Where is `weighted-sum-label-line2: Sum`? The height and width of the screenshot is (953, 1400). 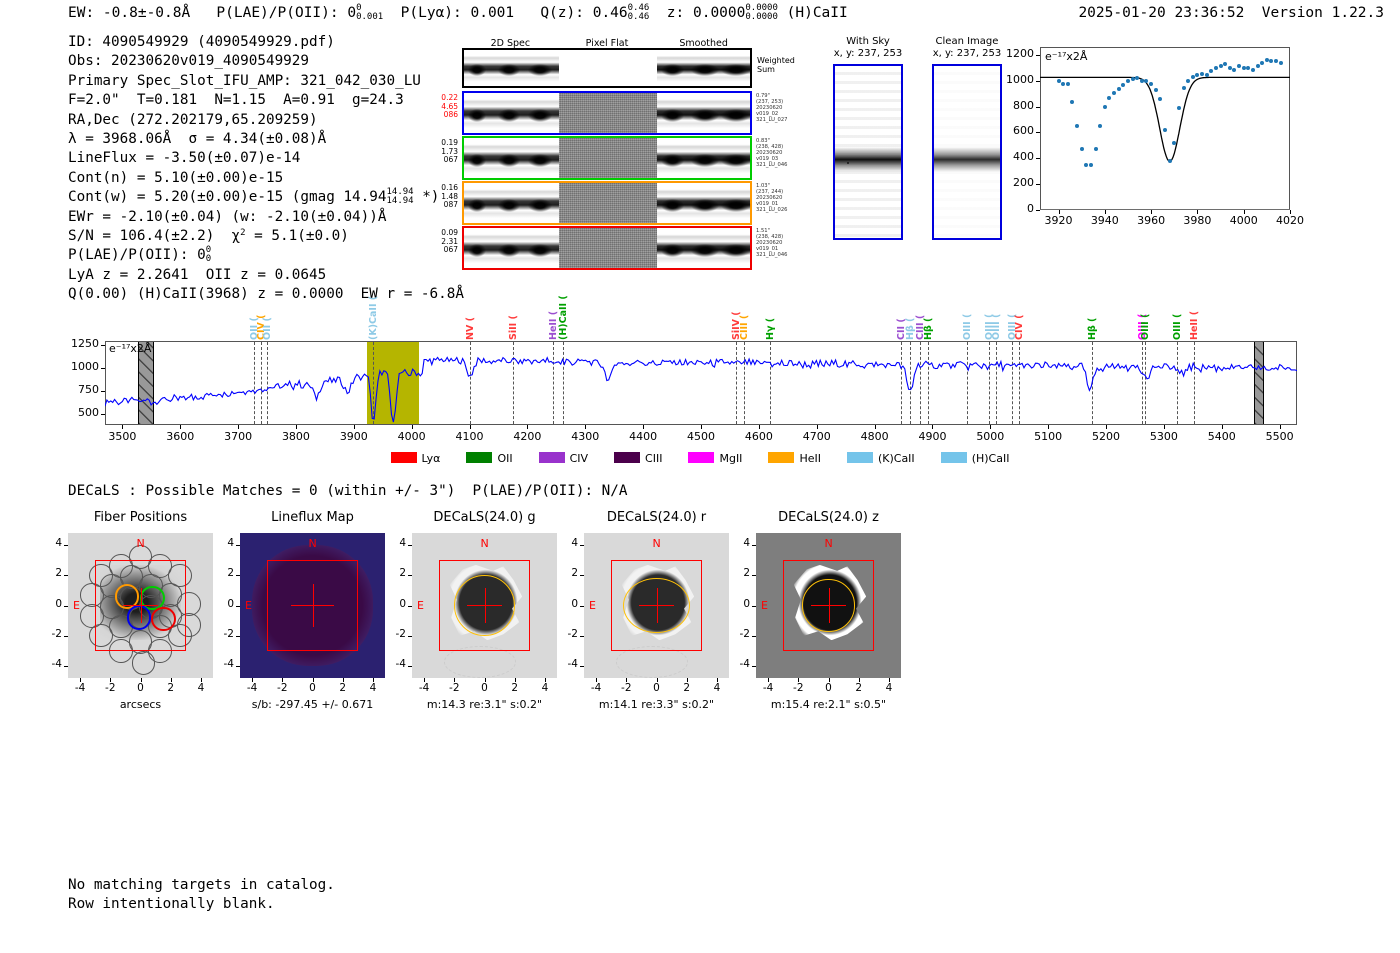 weighted-sum-label-line2: Sum is located at coordinates (766, 69).